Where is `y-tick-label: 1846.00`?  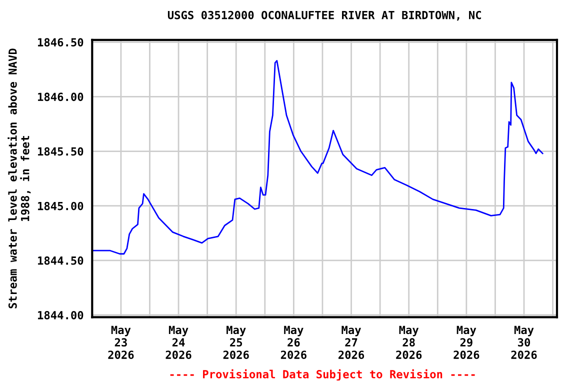
y-tick-label: 1846.00 is located at coordinates (61, 97).